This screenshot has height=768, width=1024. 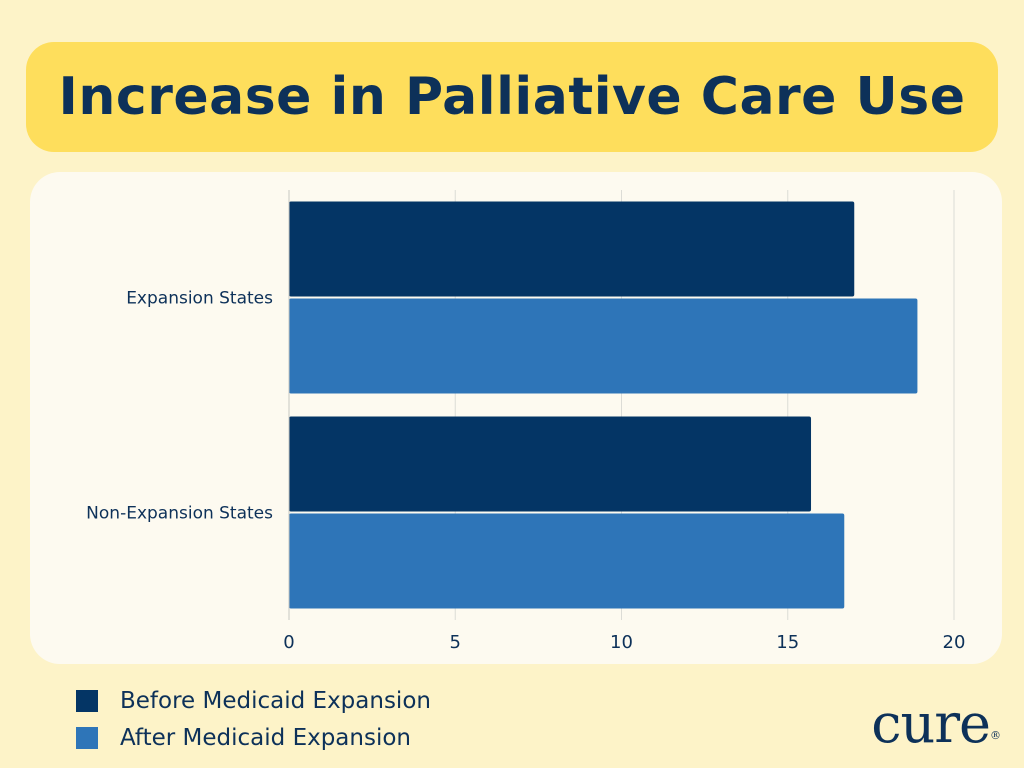 I want to click on legend-item-before: Before Medicaid Expansion, so click(x=253, y=700).